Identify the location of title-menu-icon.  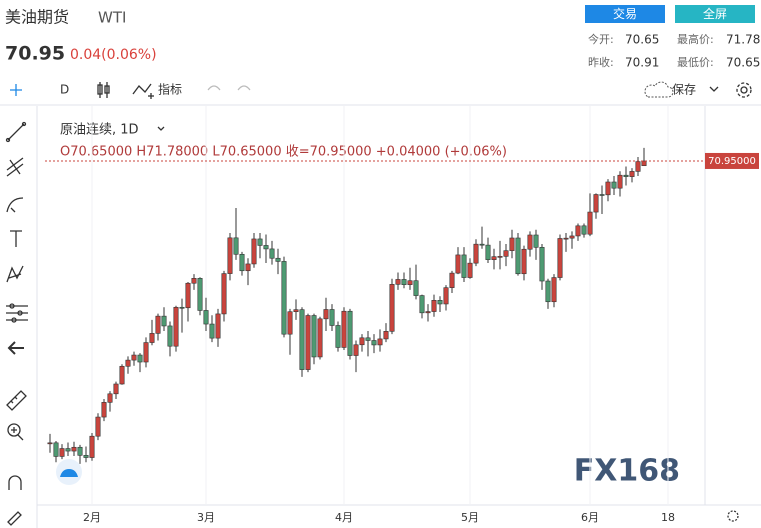
(161, 128).